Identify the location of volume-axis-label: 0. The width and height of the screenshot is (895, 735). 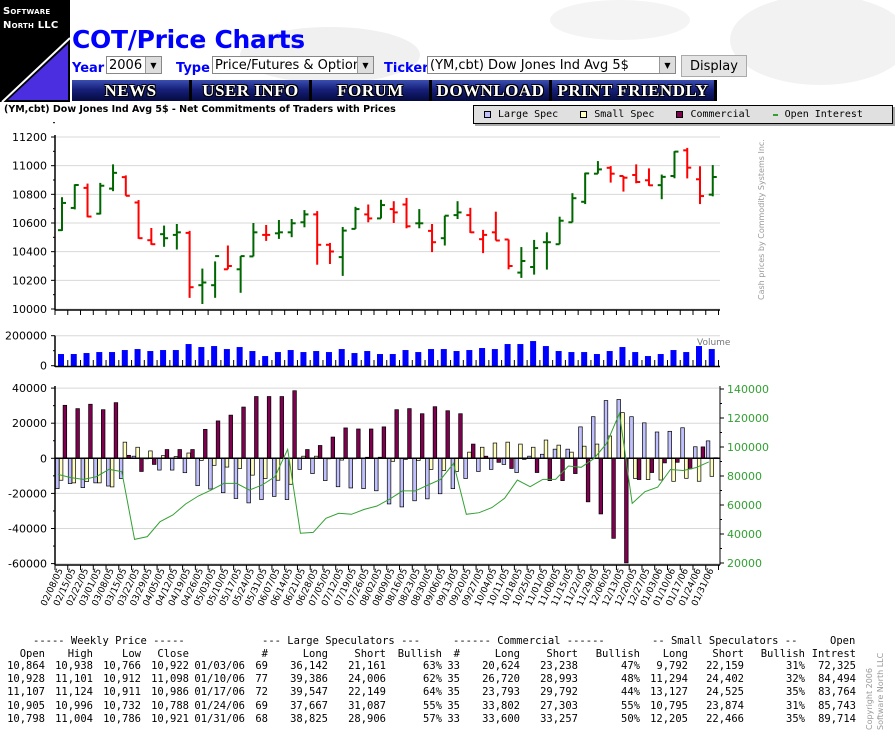
(43, 366).